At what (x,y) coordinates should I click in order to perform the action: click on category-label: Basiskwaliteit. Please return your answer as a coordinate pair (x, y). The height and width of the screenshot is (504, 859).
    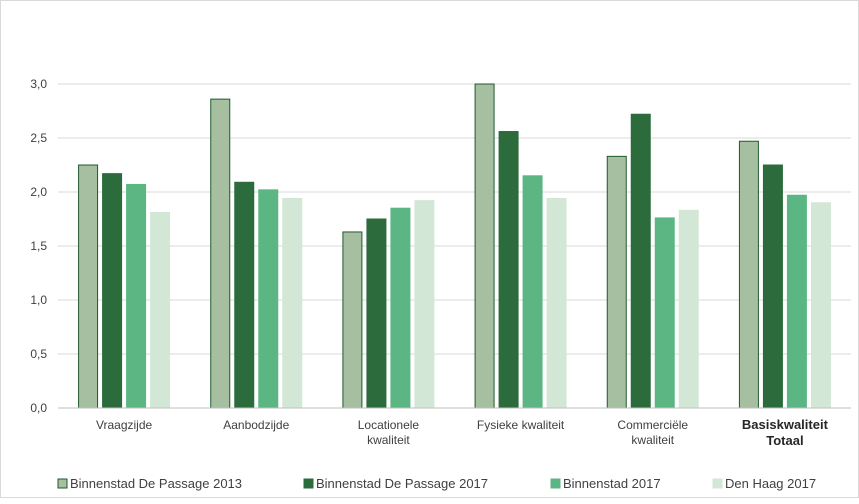
    Looking at the image, I should click on (785, 424).